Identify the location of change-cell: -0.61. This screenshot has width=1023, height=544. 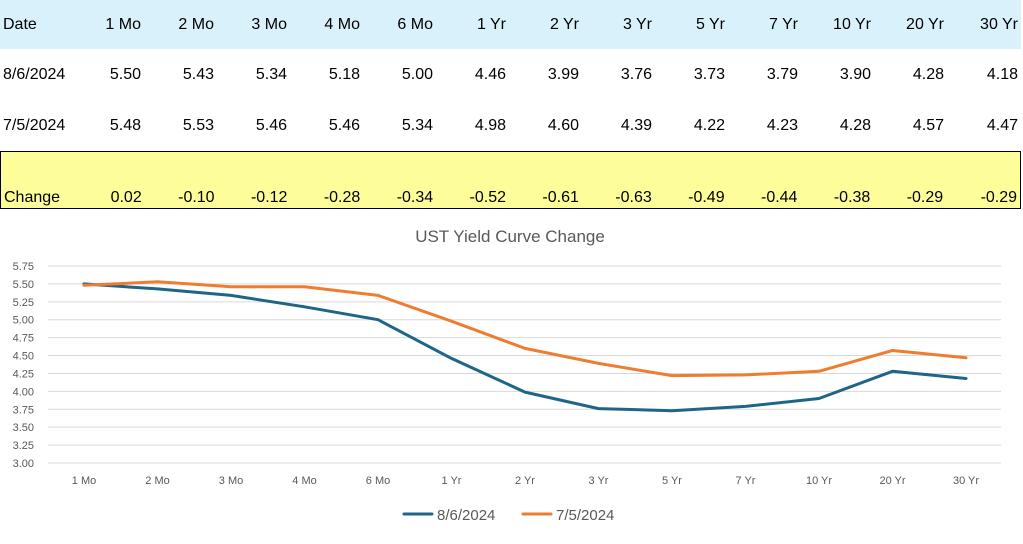
(560, 197).